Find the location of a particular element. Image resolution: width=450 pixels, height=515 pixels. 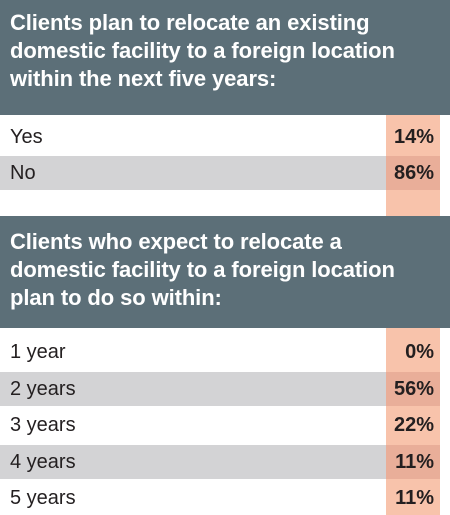

row-percentage: 22% is located at coordinates (413, 425).